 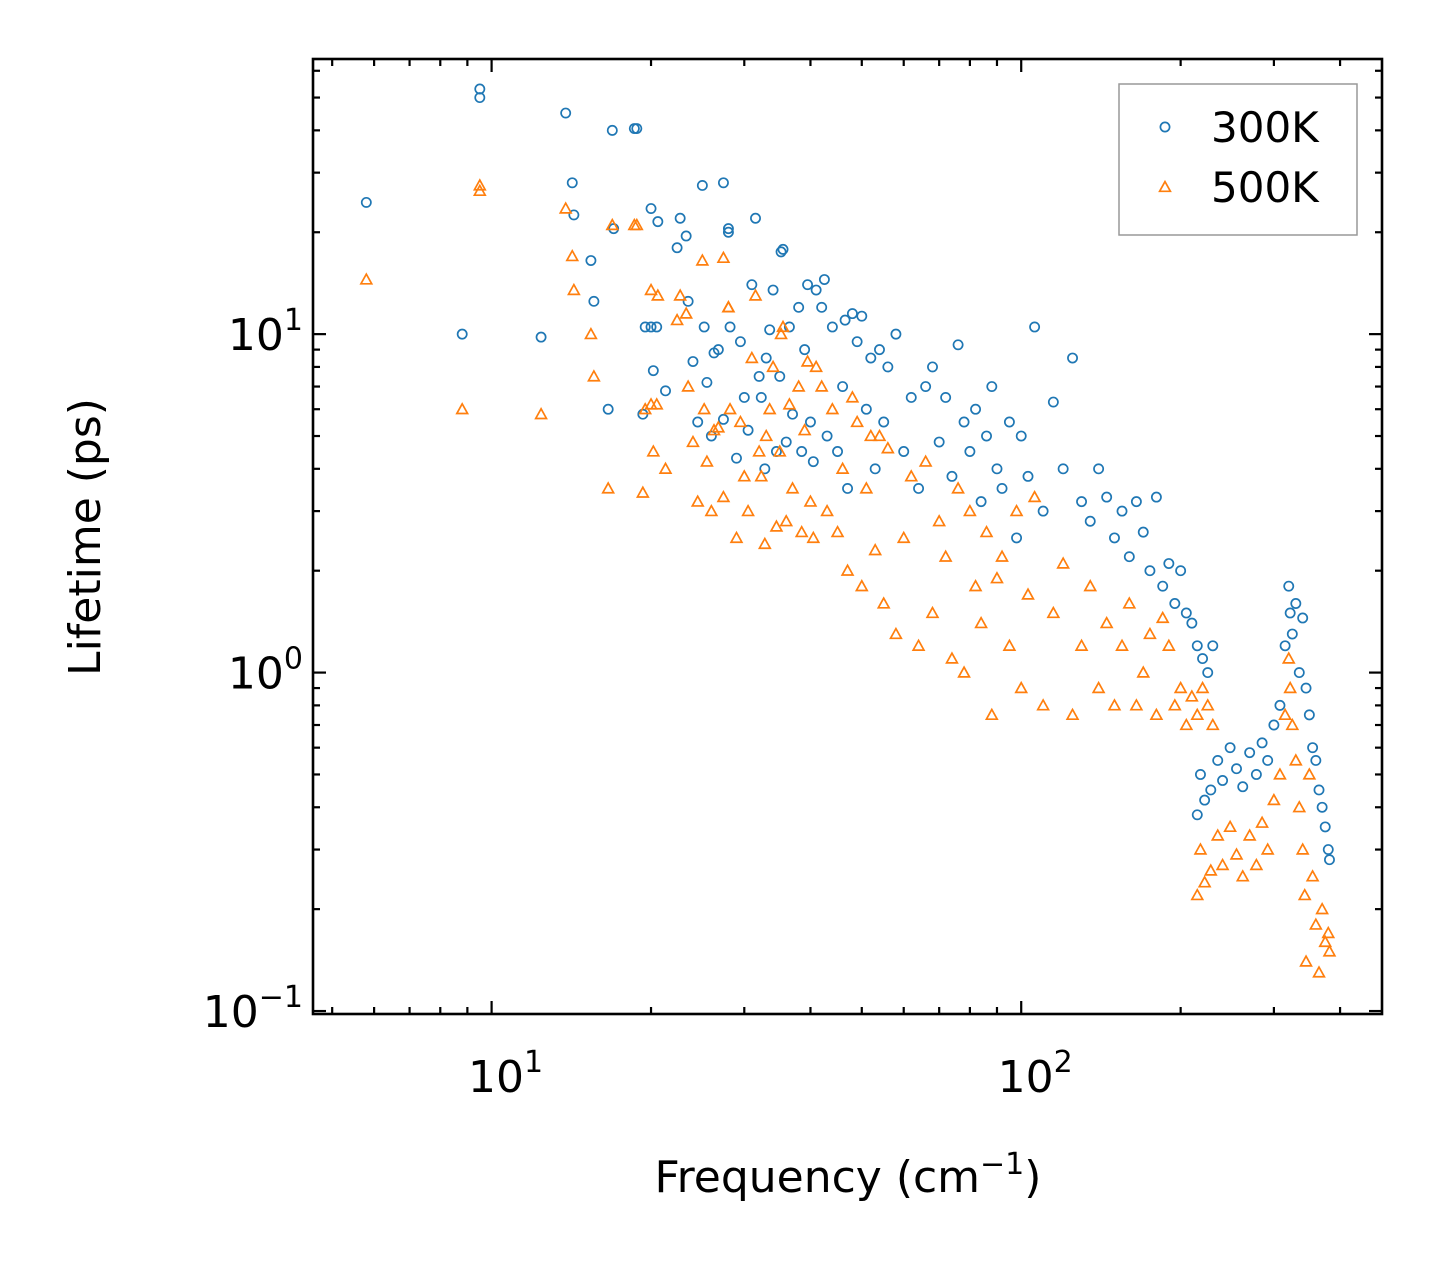 I want to click on x-axis-label-close: ), so click(x=1032, y=1177).